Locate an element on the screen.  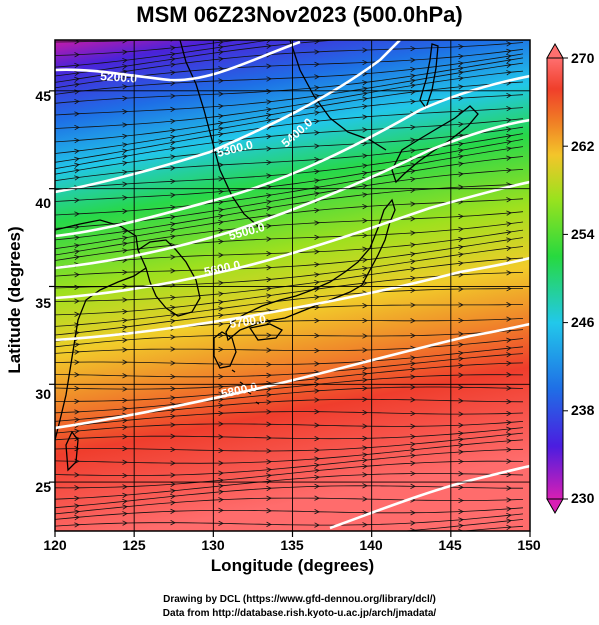
colorbar-tick-label: 238 is located at coordinates (583, 410).